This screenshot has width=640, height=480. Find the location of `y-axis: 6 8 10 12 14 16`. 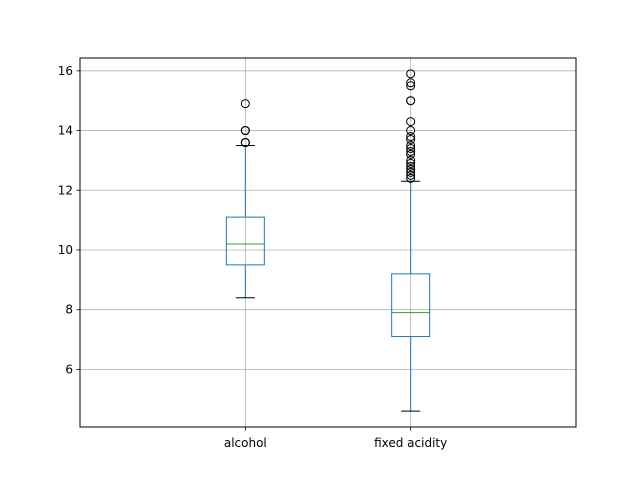

y-axis: 6 8 10 12 14 16 is located at coordinates (69, 220).